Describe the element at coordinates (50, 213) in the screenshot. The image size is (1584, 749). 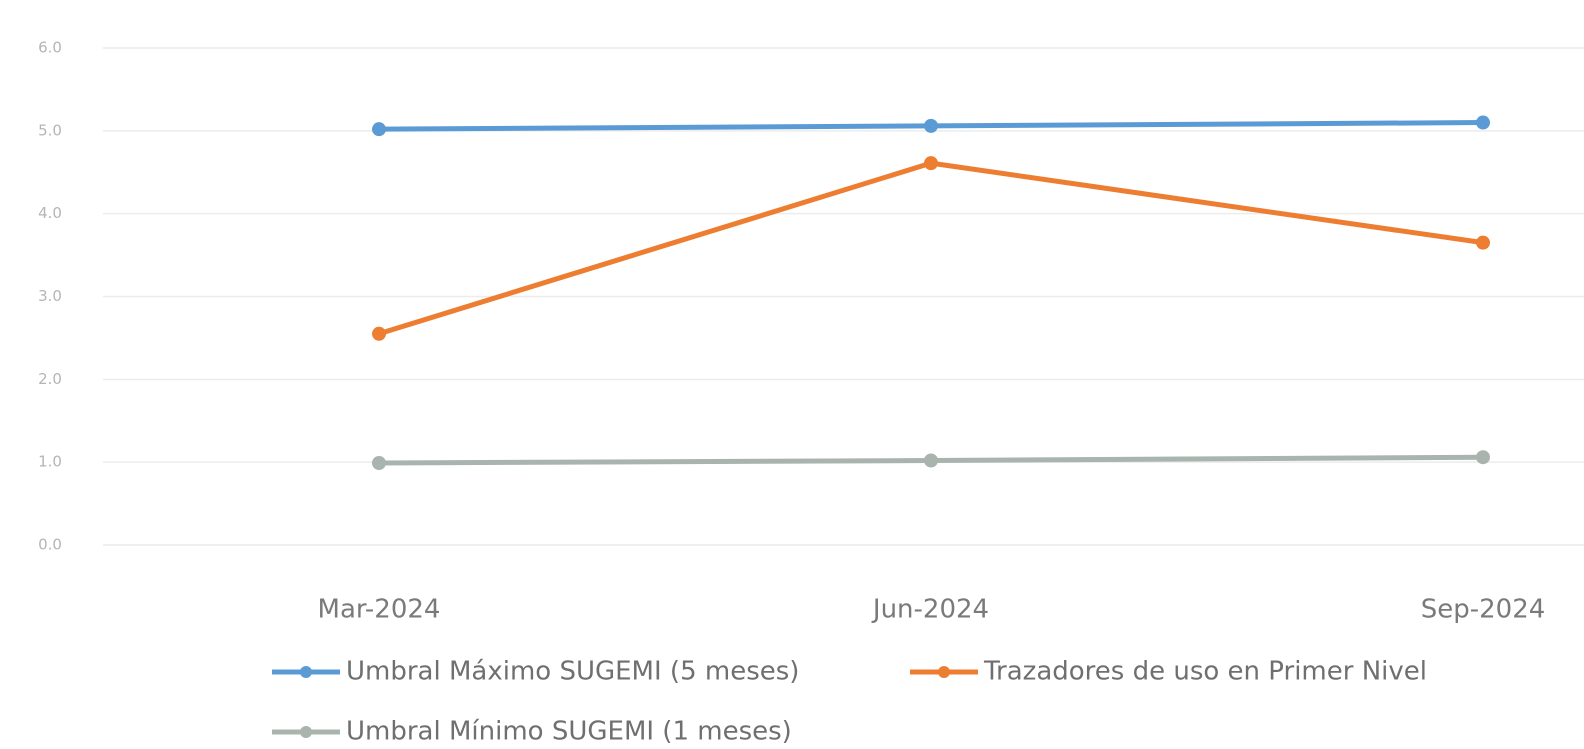
I see `y-tick-label: 4.0` at that location.